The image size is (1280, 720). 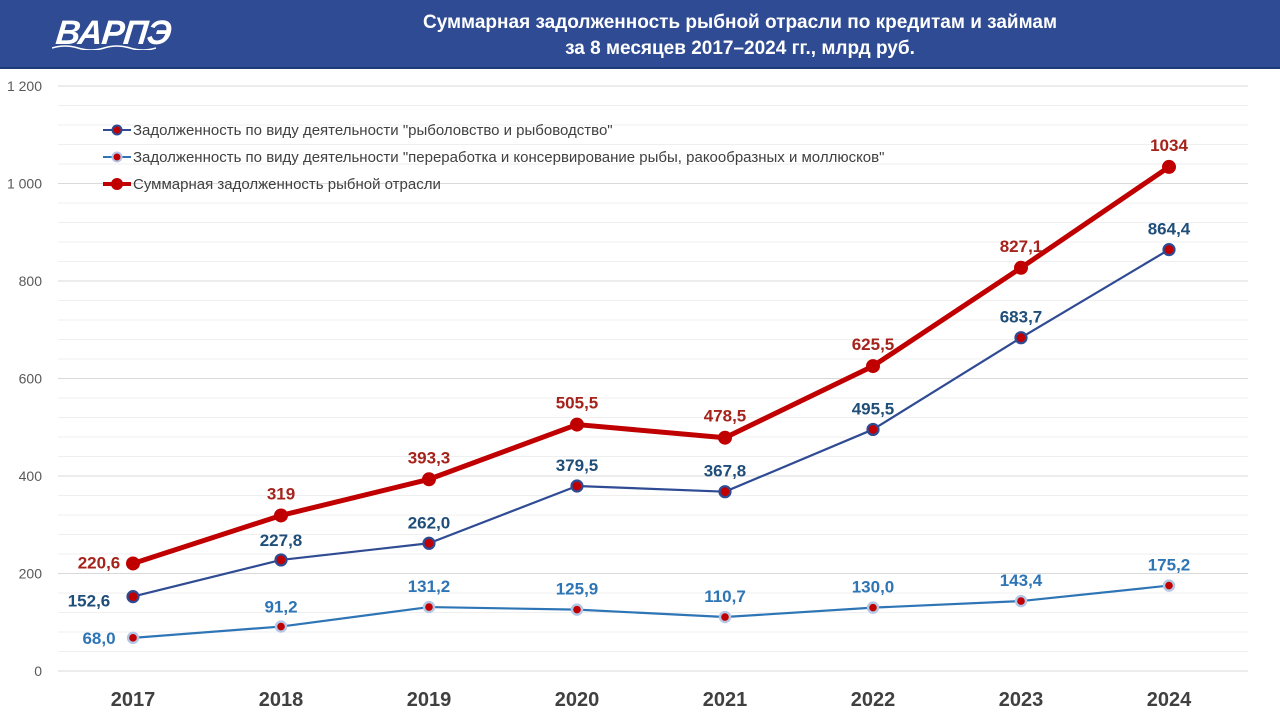 I want to click on data-label-total: 827,1, so click(x=1021, y=246).